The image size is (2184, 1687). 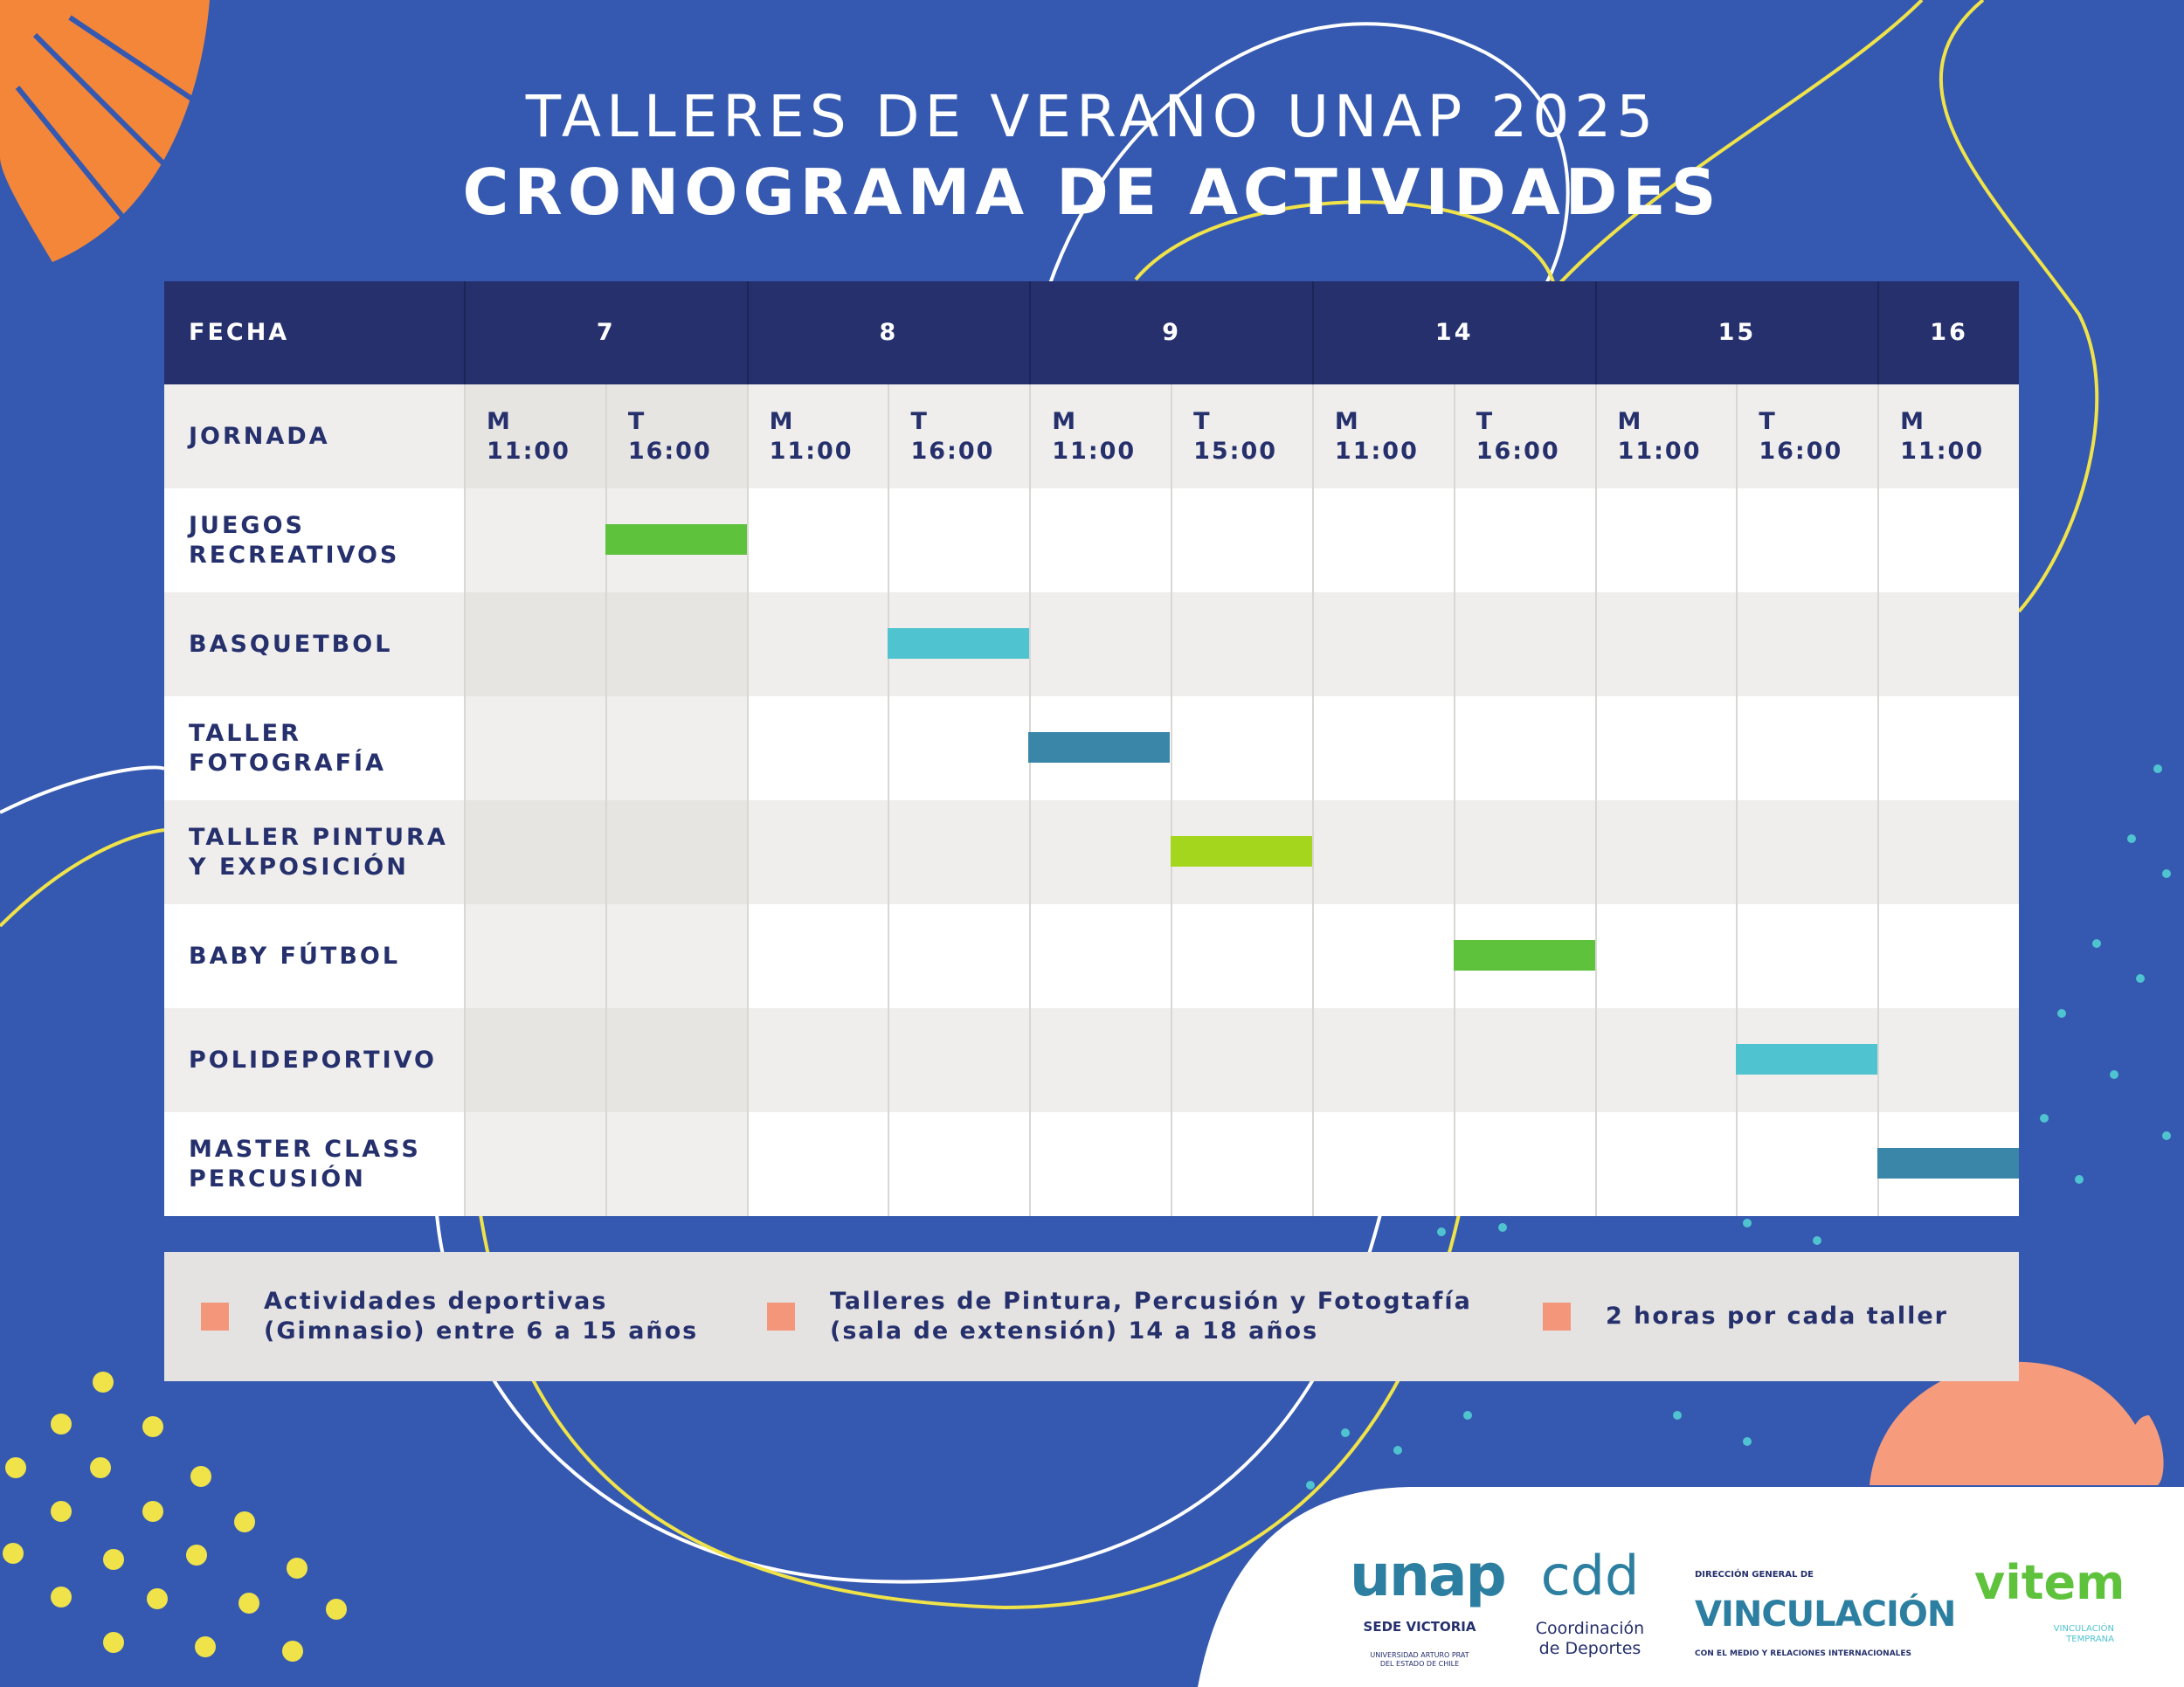 What do you see at coordinates (1428, 1575) in the screenshot?
I see `logo-text: unap` at bounding box center [1428, 1575].